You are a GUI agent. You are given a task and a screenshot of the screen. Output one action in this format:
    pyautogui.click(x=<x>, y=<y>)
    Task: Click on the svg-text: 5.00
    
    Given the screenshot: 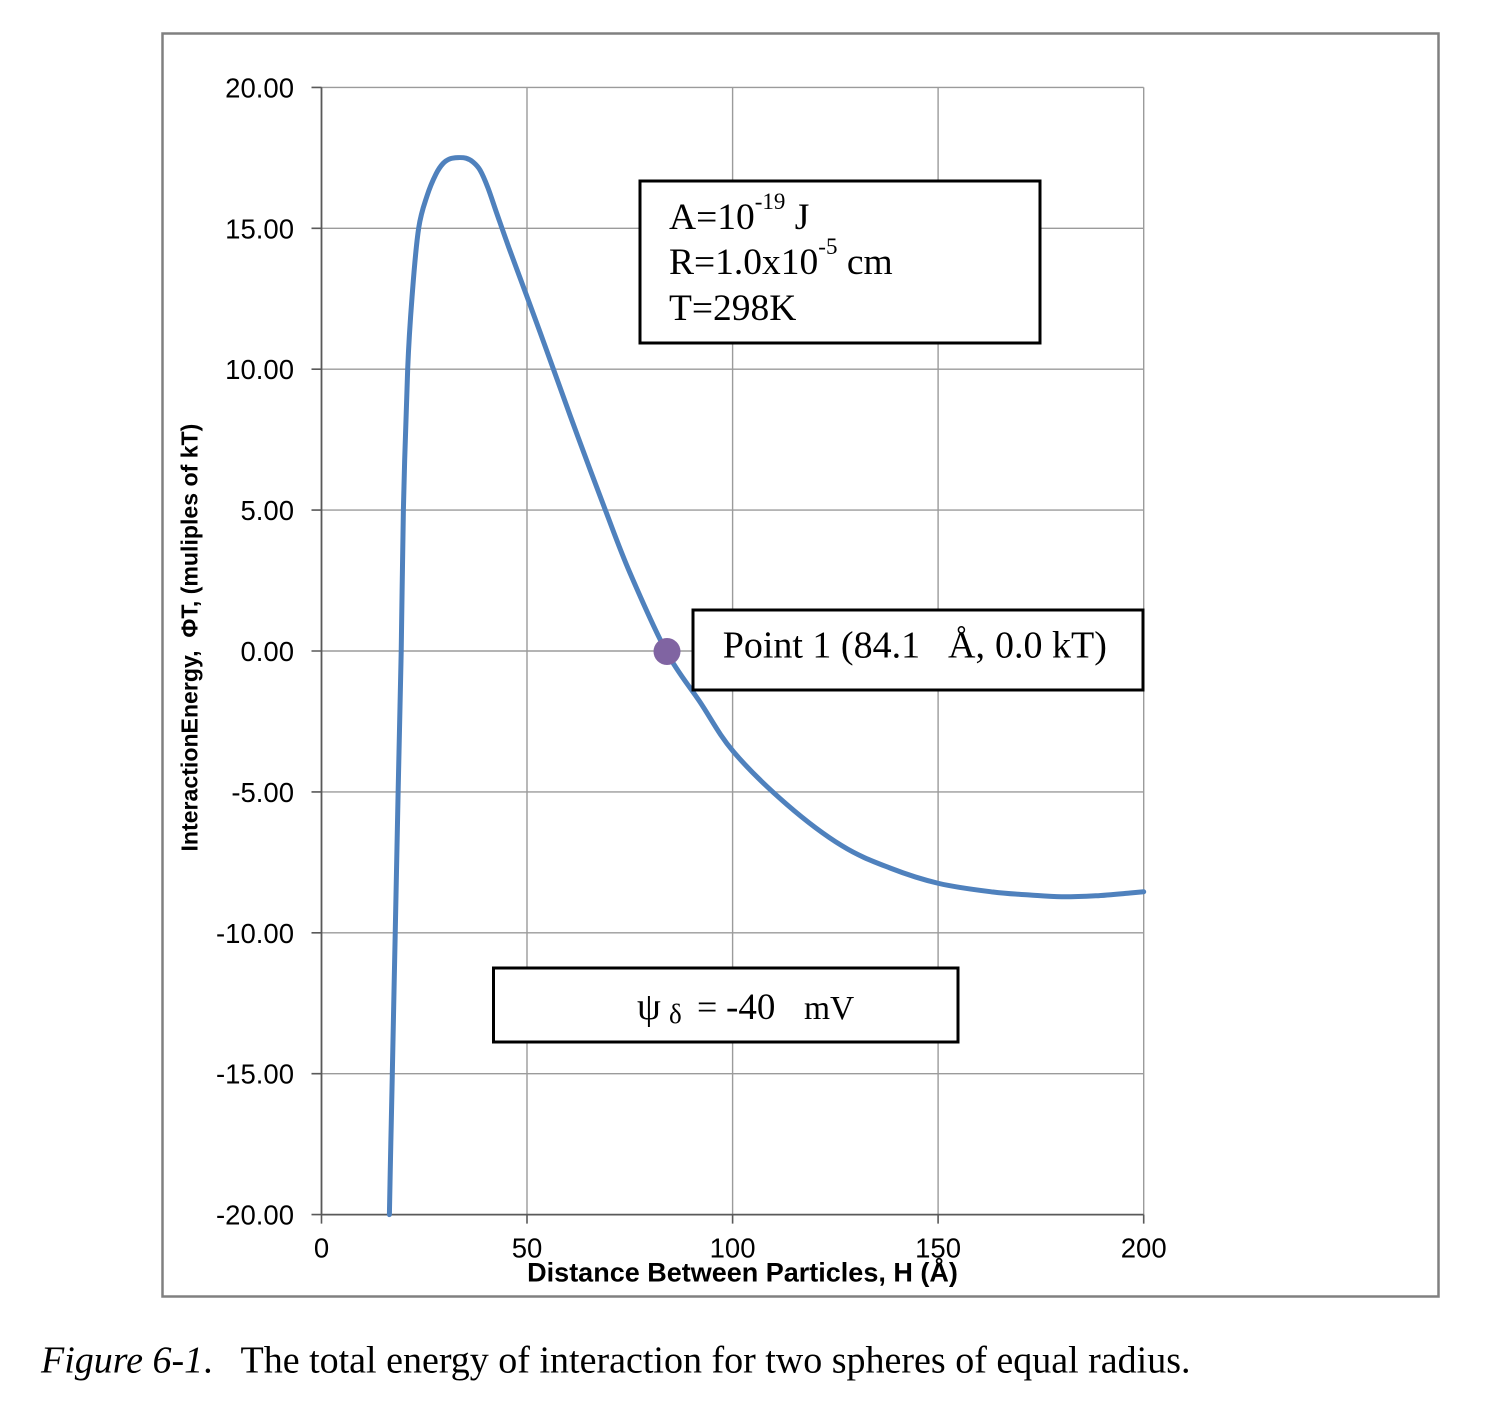 What is the action you would take?
    pyautogui.click(x=267, y=510)
    